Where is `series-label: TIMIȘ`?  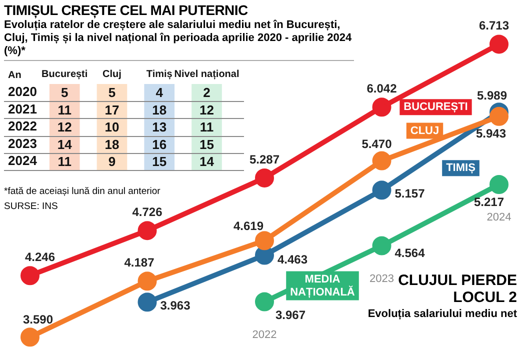 series-label: TIMIȘ is located at coordinates (461, 168).